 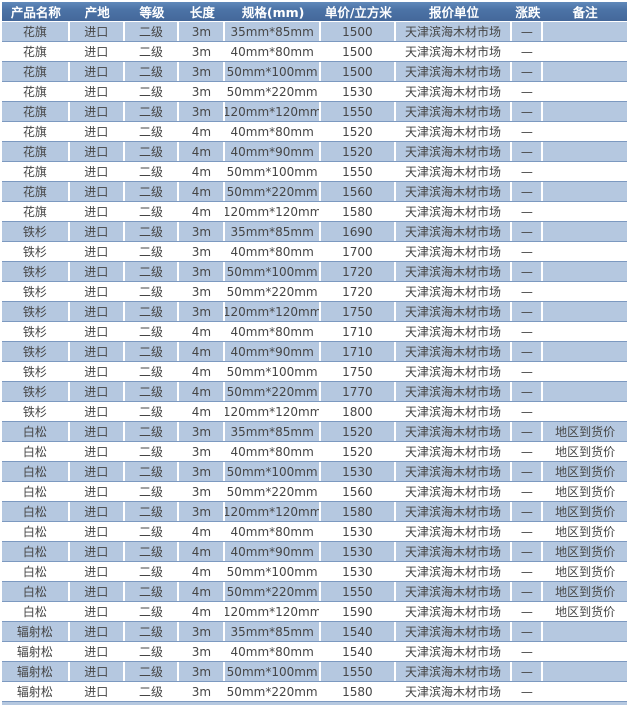 I want to click on table-row: 花旗 进口 二级 4m 50mm*220mm 1560 天津滨海木材市场 —, so click(x=314, y=192).